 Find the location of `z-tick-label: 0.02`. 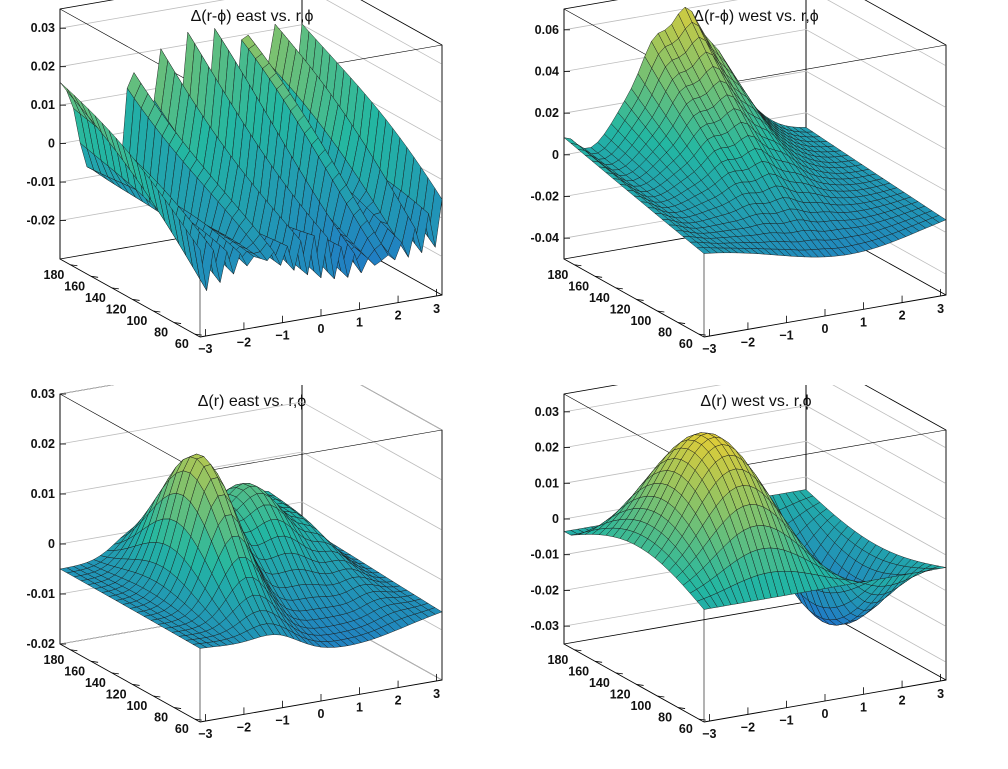

z-tick-label: 0.02 is located at coordinates (547, 113).